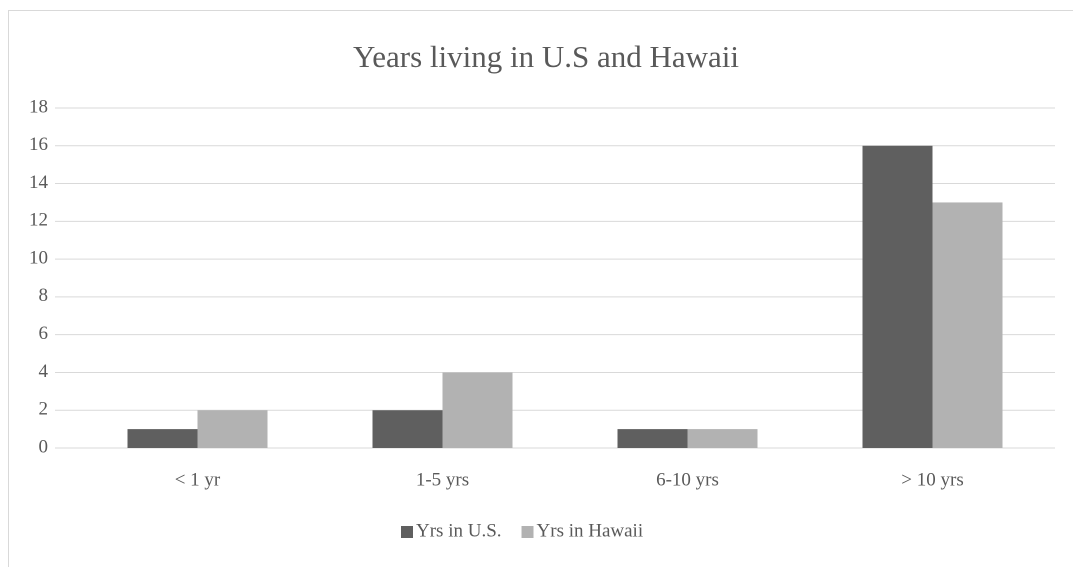 This screenshot has width=1073, height=567. I want to click on x-tick-label: < 1 yr, so click(198, 479).